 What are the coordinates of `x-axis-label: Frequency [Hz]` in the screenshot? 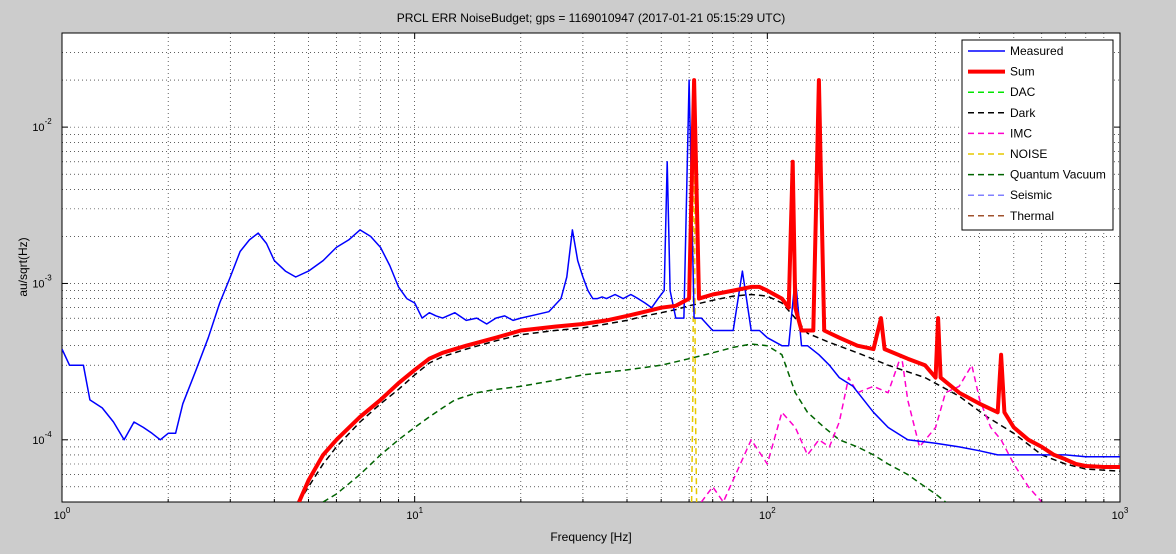 It's located at (590, 537).